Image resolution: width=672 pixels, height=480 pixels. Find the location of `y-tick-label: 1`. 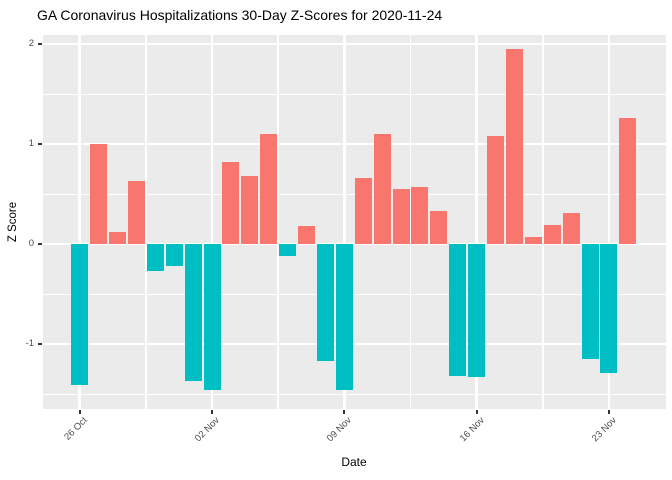

y-tick-label: 1 is located at coordinates (31, 143).